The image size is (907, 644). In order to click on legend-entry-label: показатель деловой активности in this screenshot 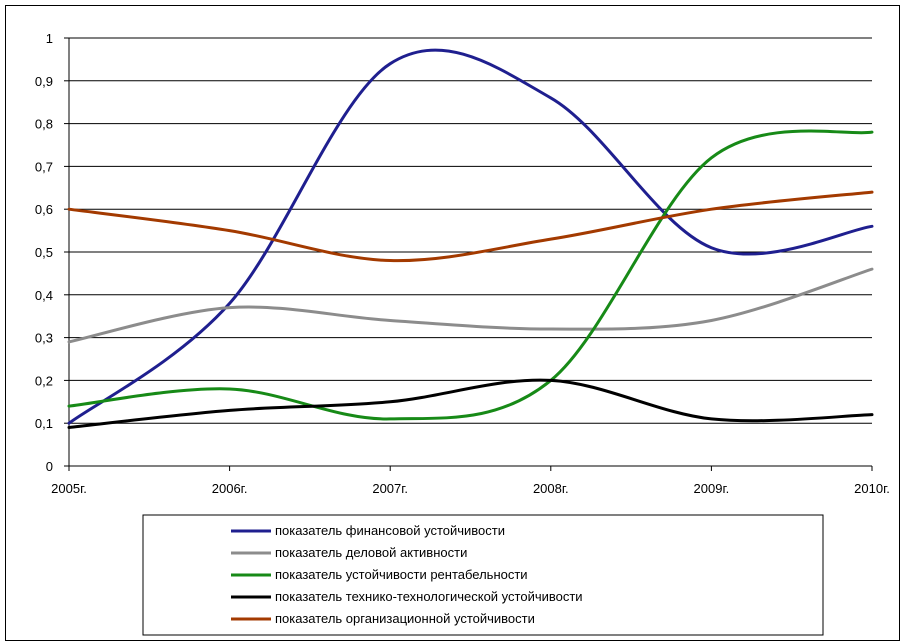, I will do `click(371, 552)`.